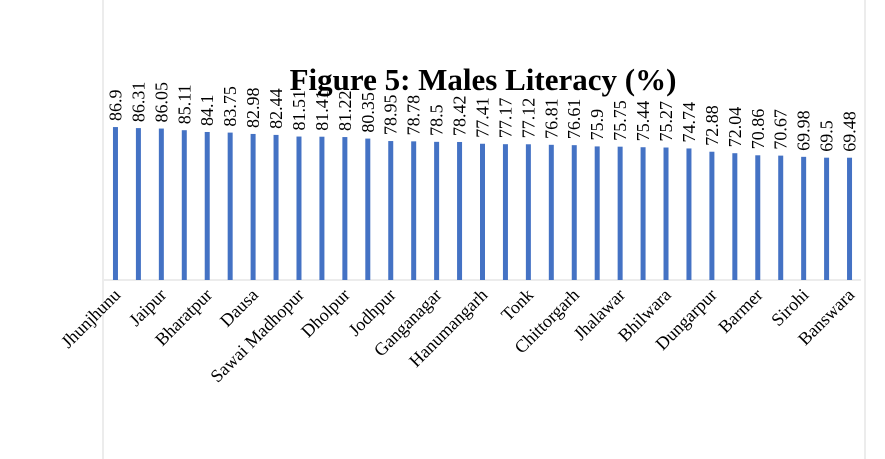  I want to click on data-label: 70.86, so click(758, 129).